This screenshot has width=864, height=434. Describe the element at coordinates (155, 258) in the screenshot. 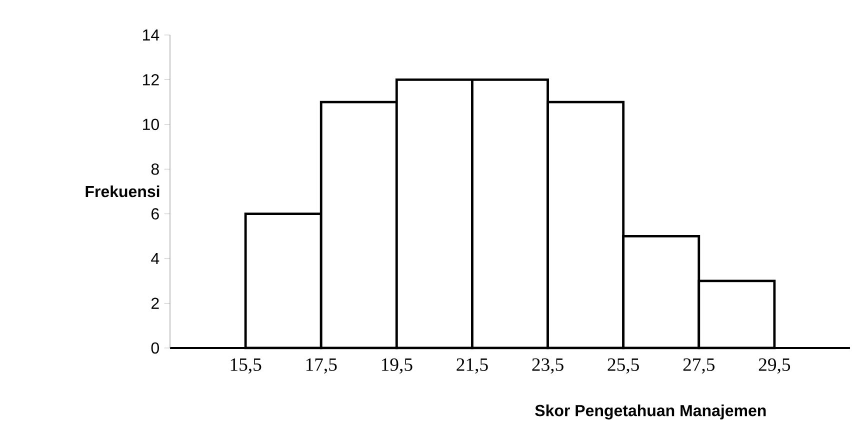

I see `y-tick-label: 4` at that location.